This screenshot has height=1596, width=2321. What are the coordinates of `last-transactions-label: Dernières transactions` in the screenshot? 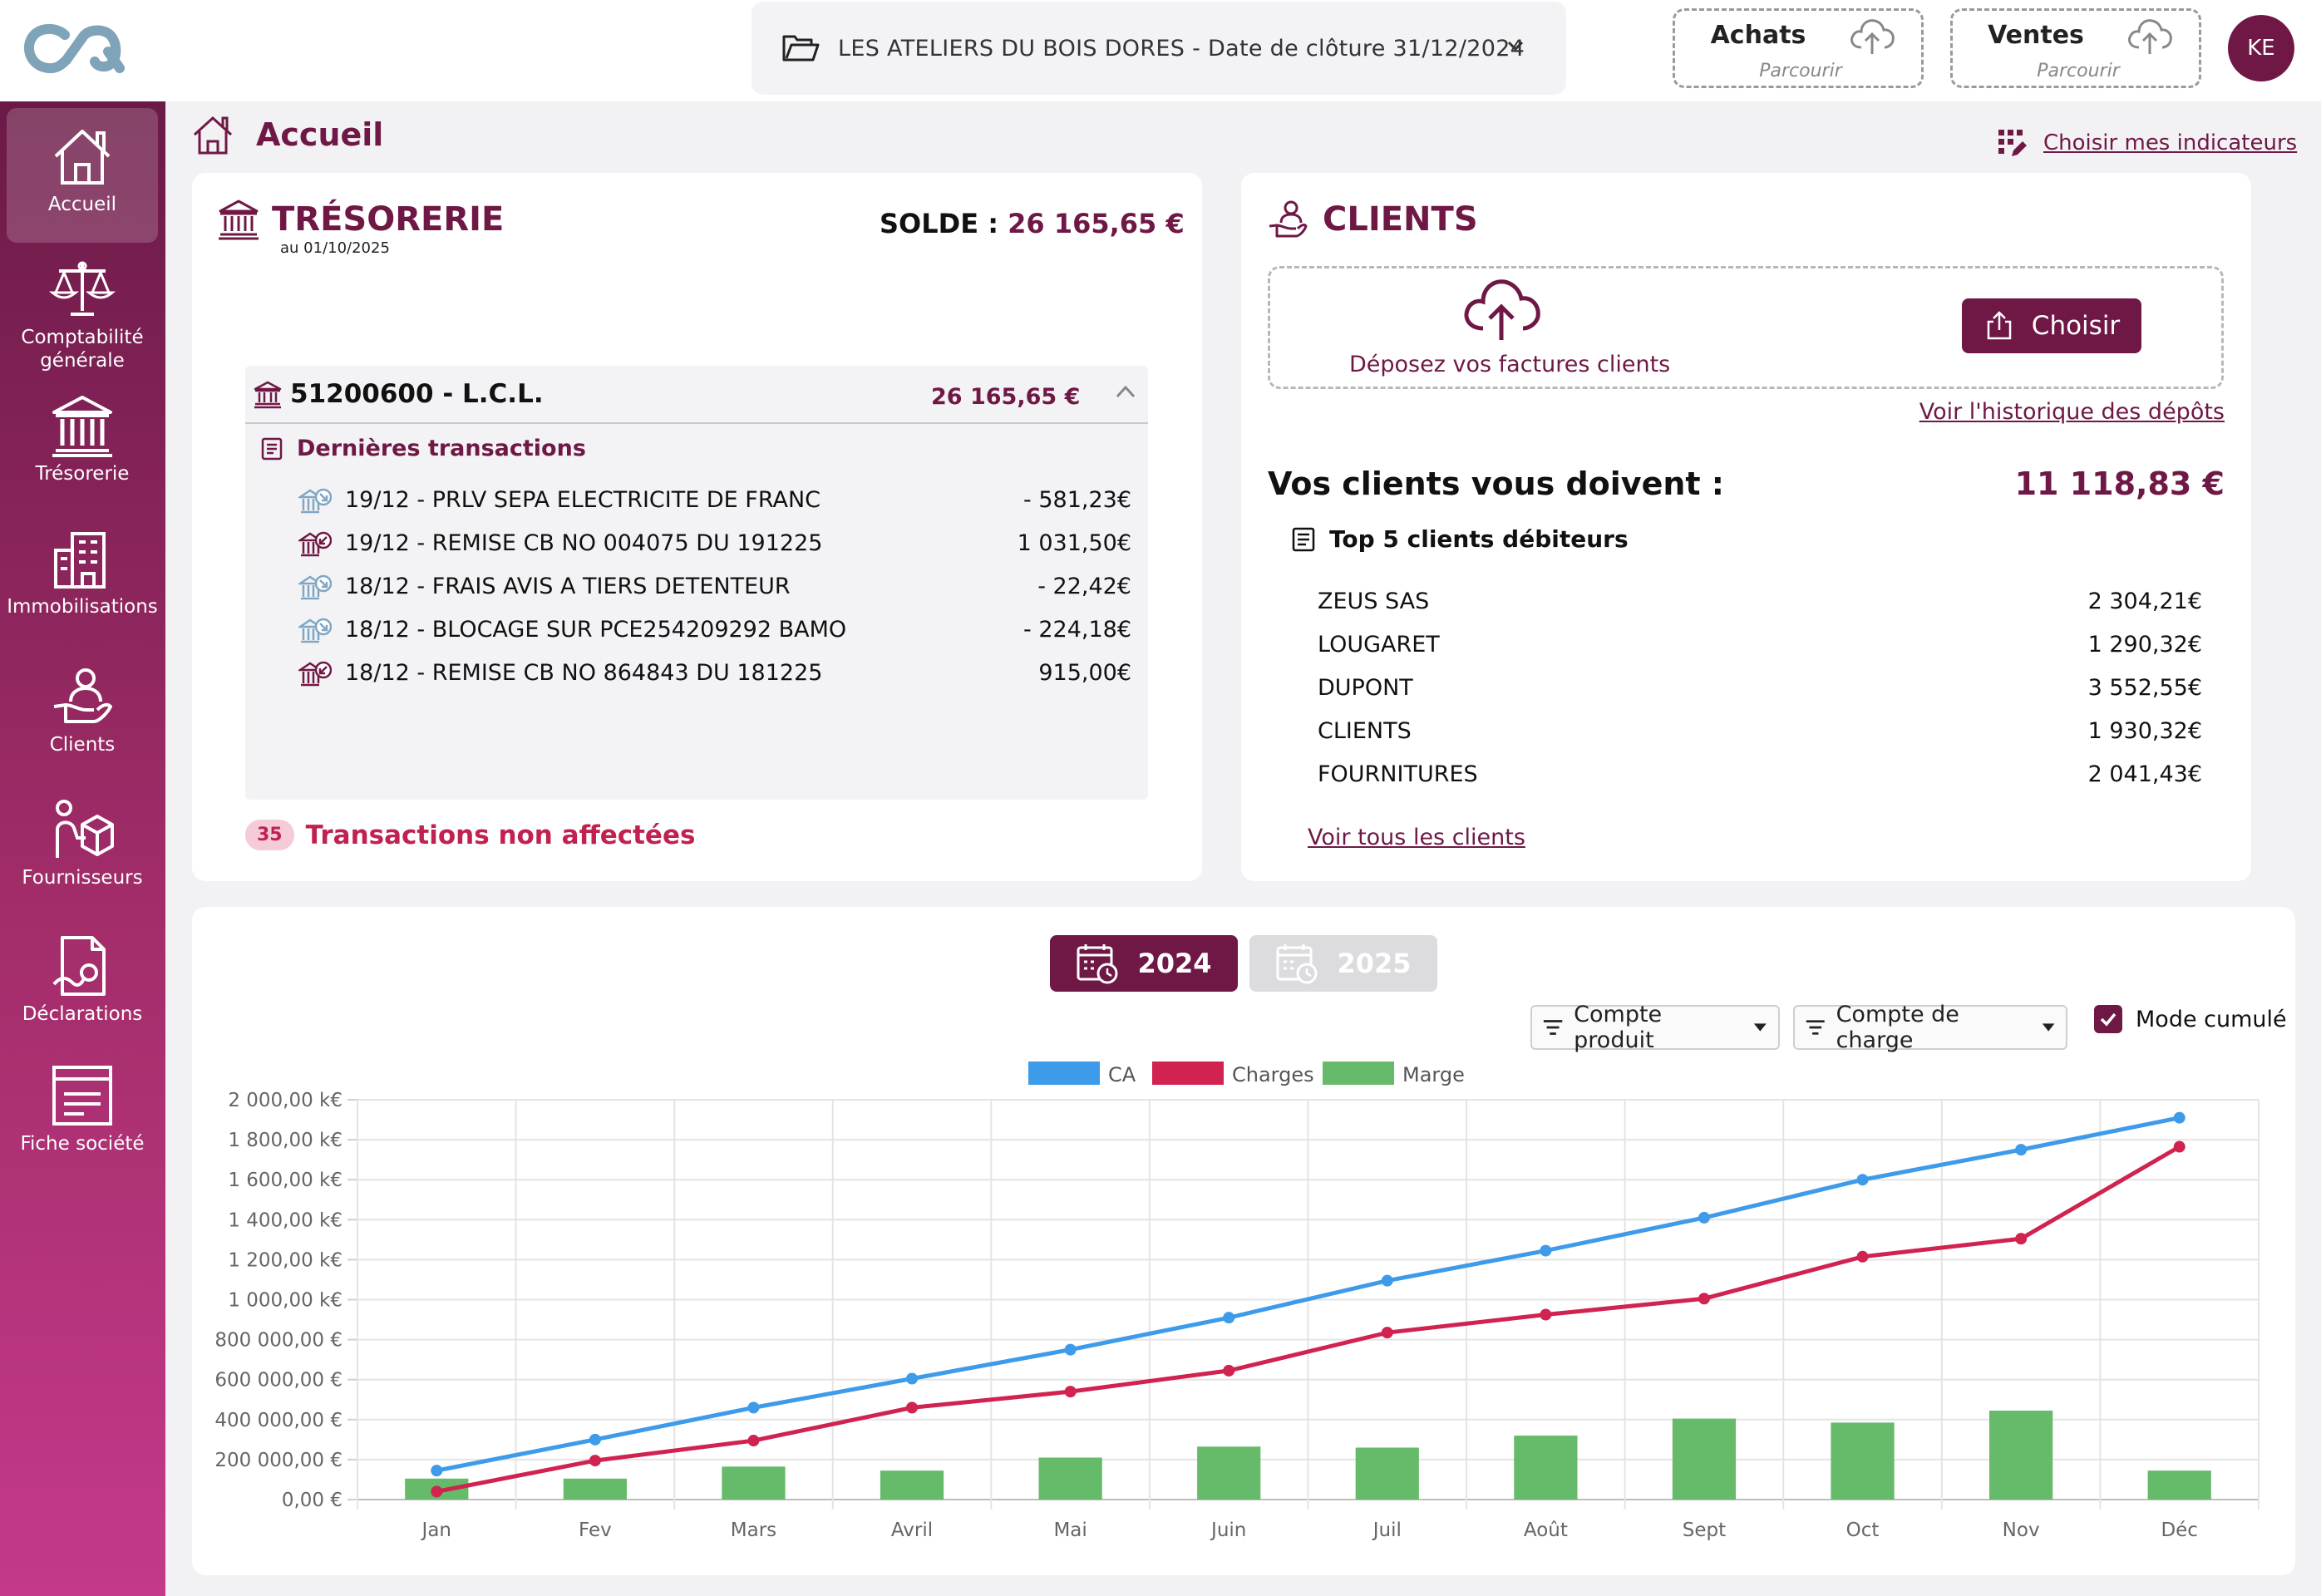 It's located at (441, 448).